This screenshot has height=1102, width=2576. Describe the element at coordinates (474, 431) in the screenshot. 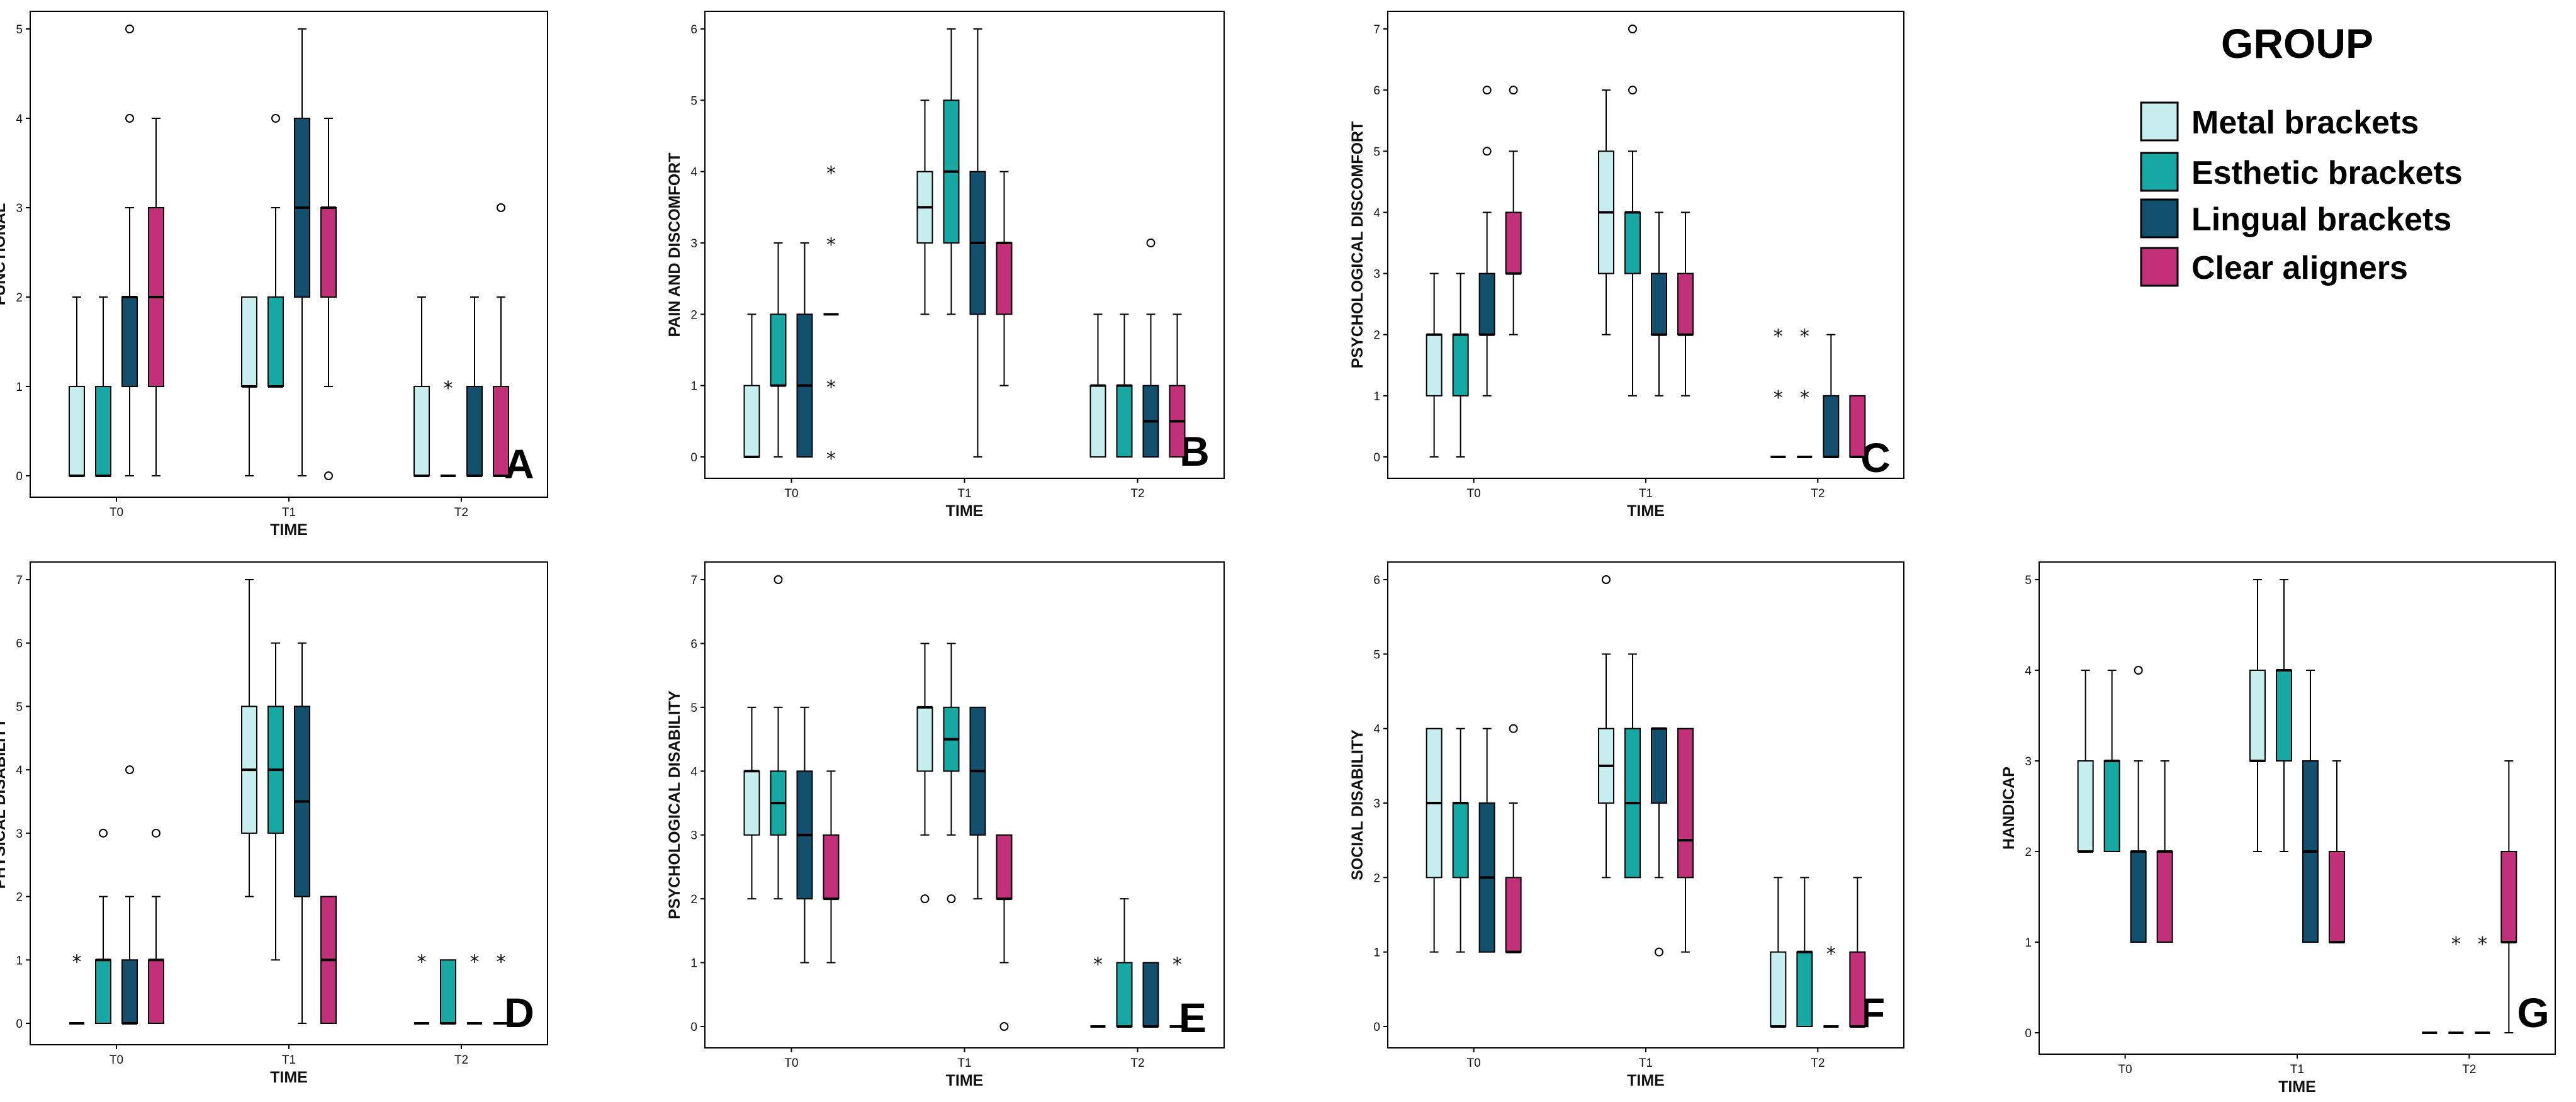

I see `box-a-t2-lingual-brackets` at that location.